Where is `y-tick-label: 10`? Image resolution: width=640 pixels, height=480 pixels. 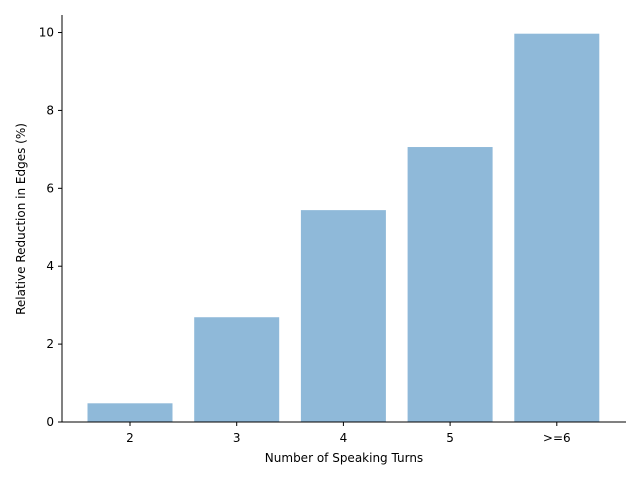 y-tick-label: 10 is located at coordinates (46, 33).